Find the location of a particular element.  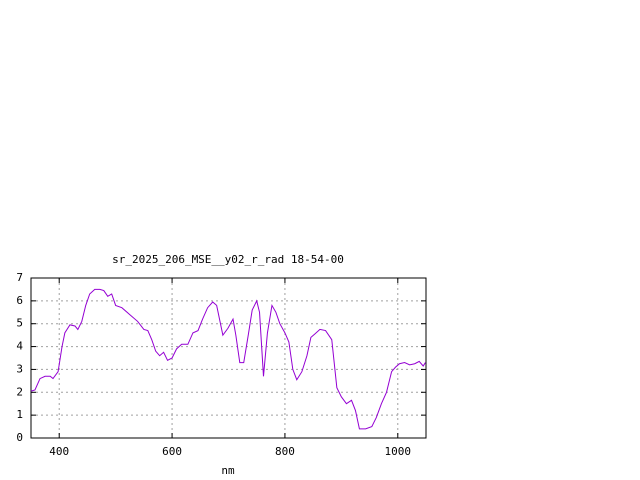

x-tick-label: 800 is located at coordinates (285, 451).